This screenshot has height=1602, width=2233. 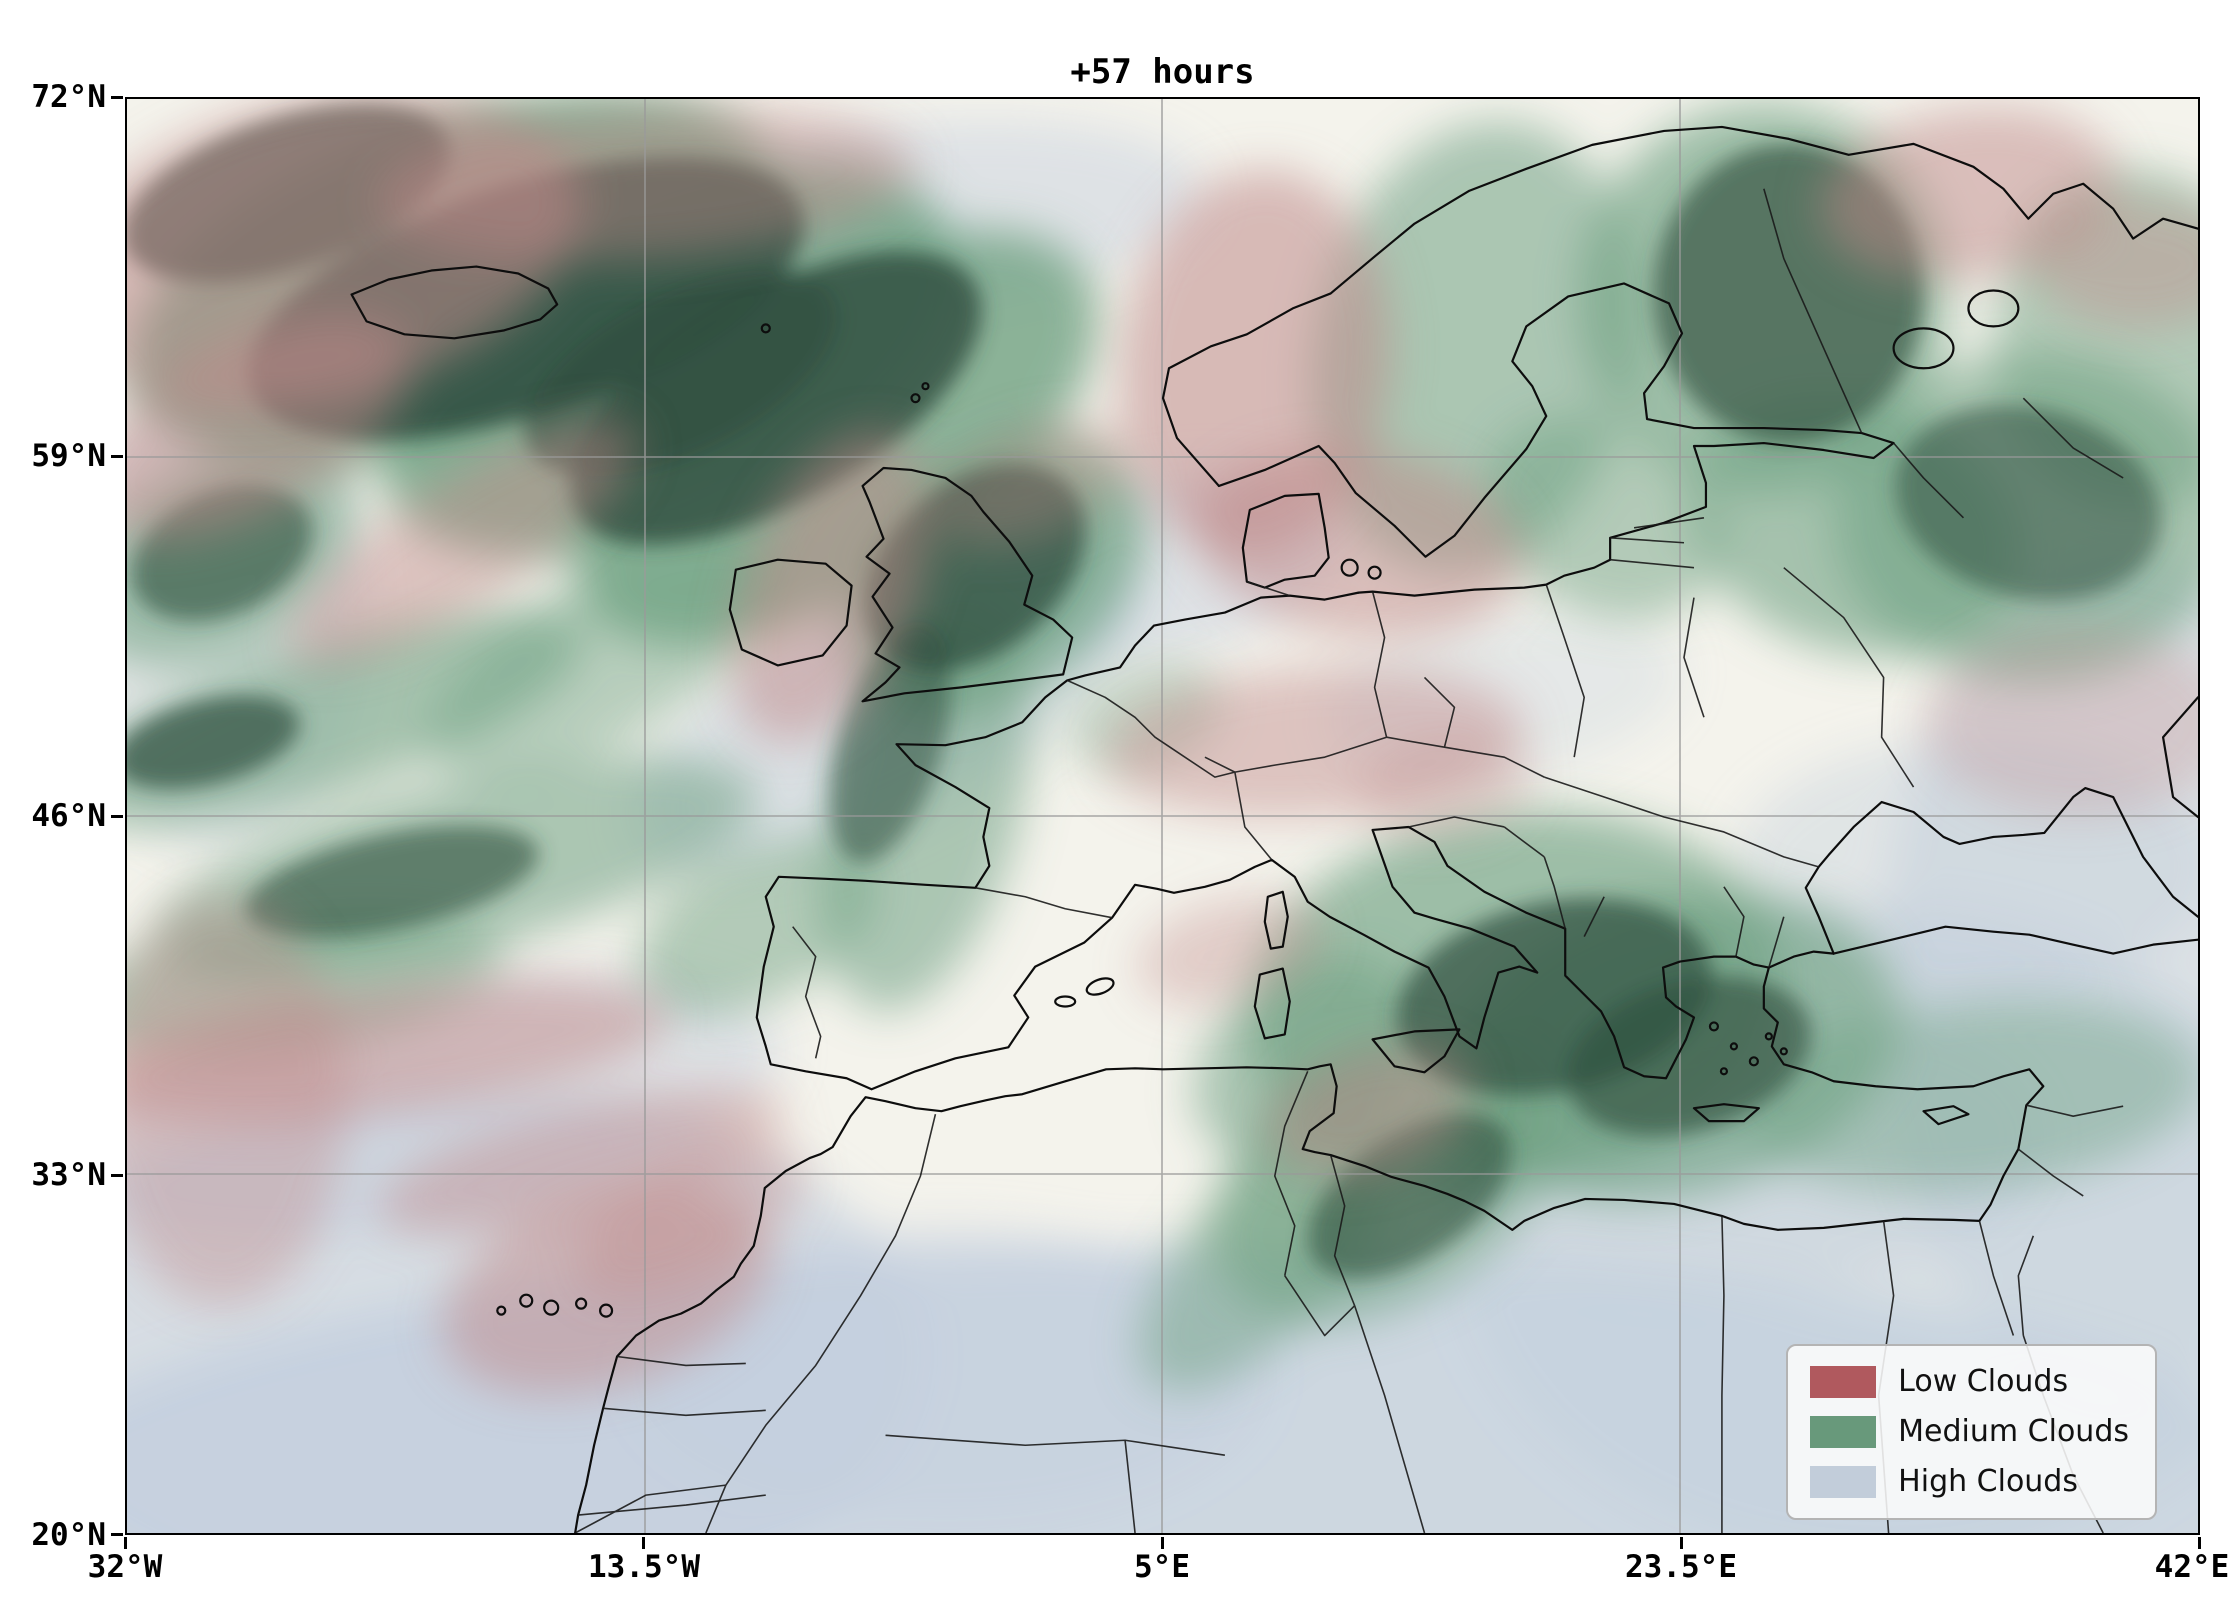 I want to click on legend-item: Low Clouds, so click(x=1969, y=1382).